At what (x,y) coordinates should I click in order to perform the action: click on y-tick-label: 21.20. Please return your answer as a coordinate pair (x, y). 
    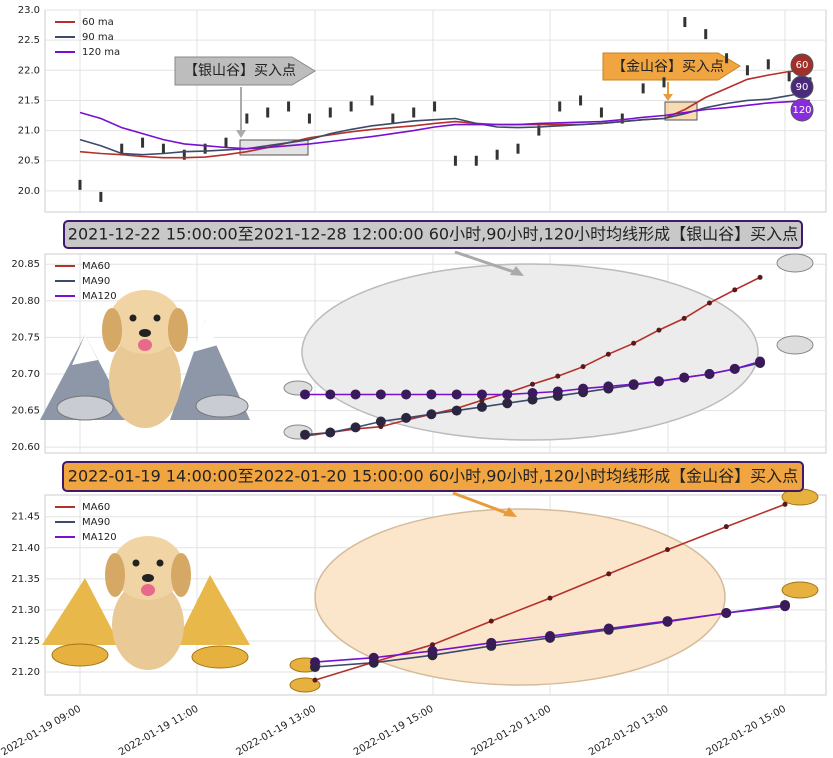
    Looking at the image, I should click on (25, 672).